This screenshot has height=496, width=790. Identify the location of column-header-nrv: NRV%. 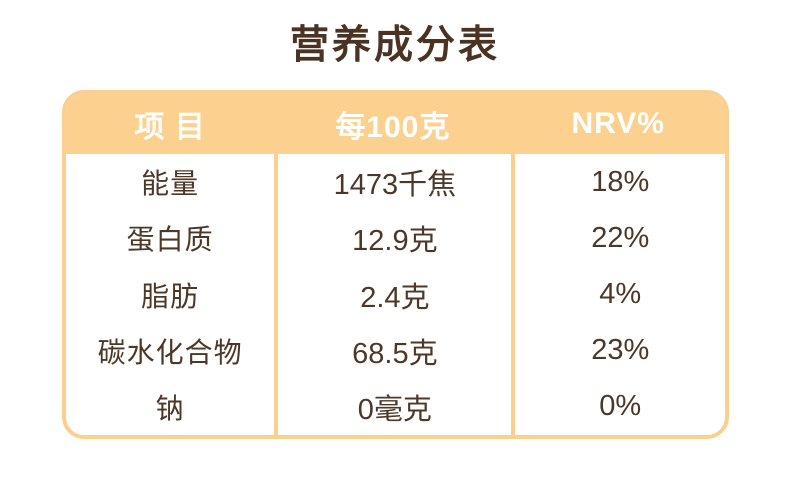
(618, 123).